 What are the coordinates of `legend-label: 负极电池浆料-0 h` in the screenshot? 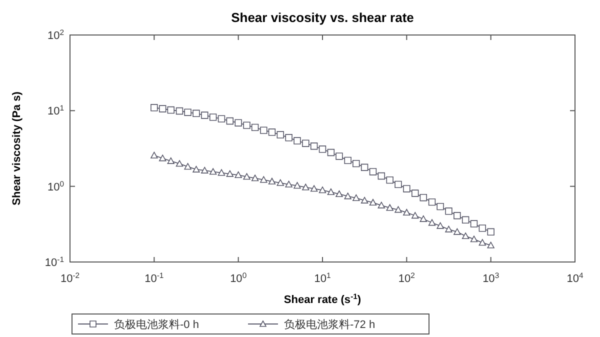 It's located at (156, 324).